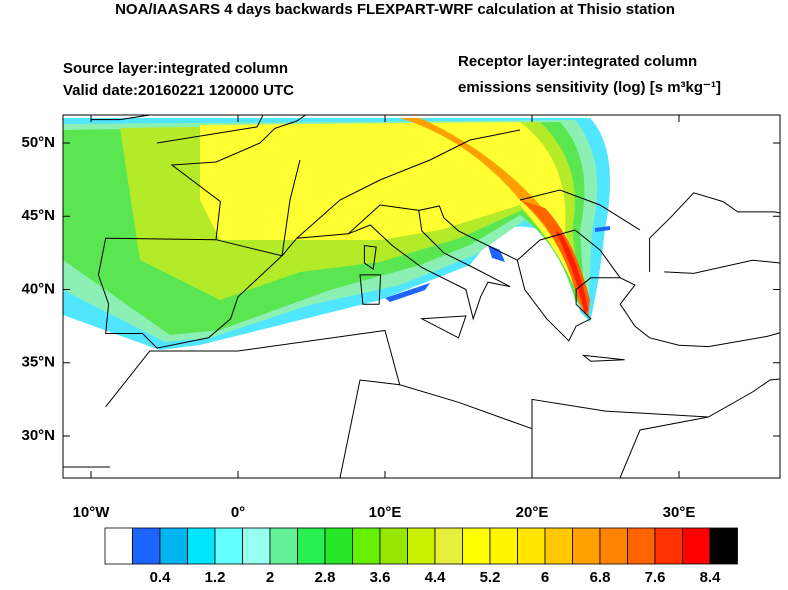 The height and width of the screenshot is (590, 788). Describe the element at coordinates (178, 90) in the screenshot. I see `valid-date: Valid date:20160221 120000 UTC` at that location.